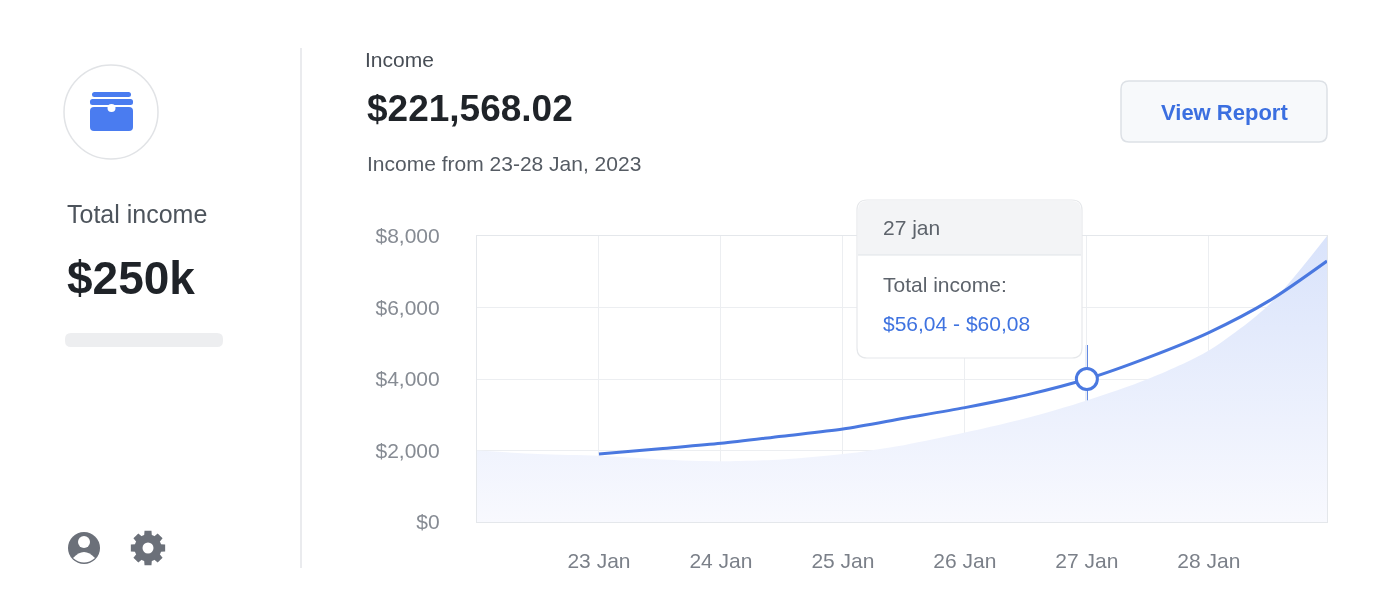 The height and width of the screenshot is (616, 1392). I want to click on x-tick-label: 27 Jan, so click(1087, 561).